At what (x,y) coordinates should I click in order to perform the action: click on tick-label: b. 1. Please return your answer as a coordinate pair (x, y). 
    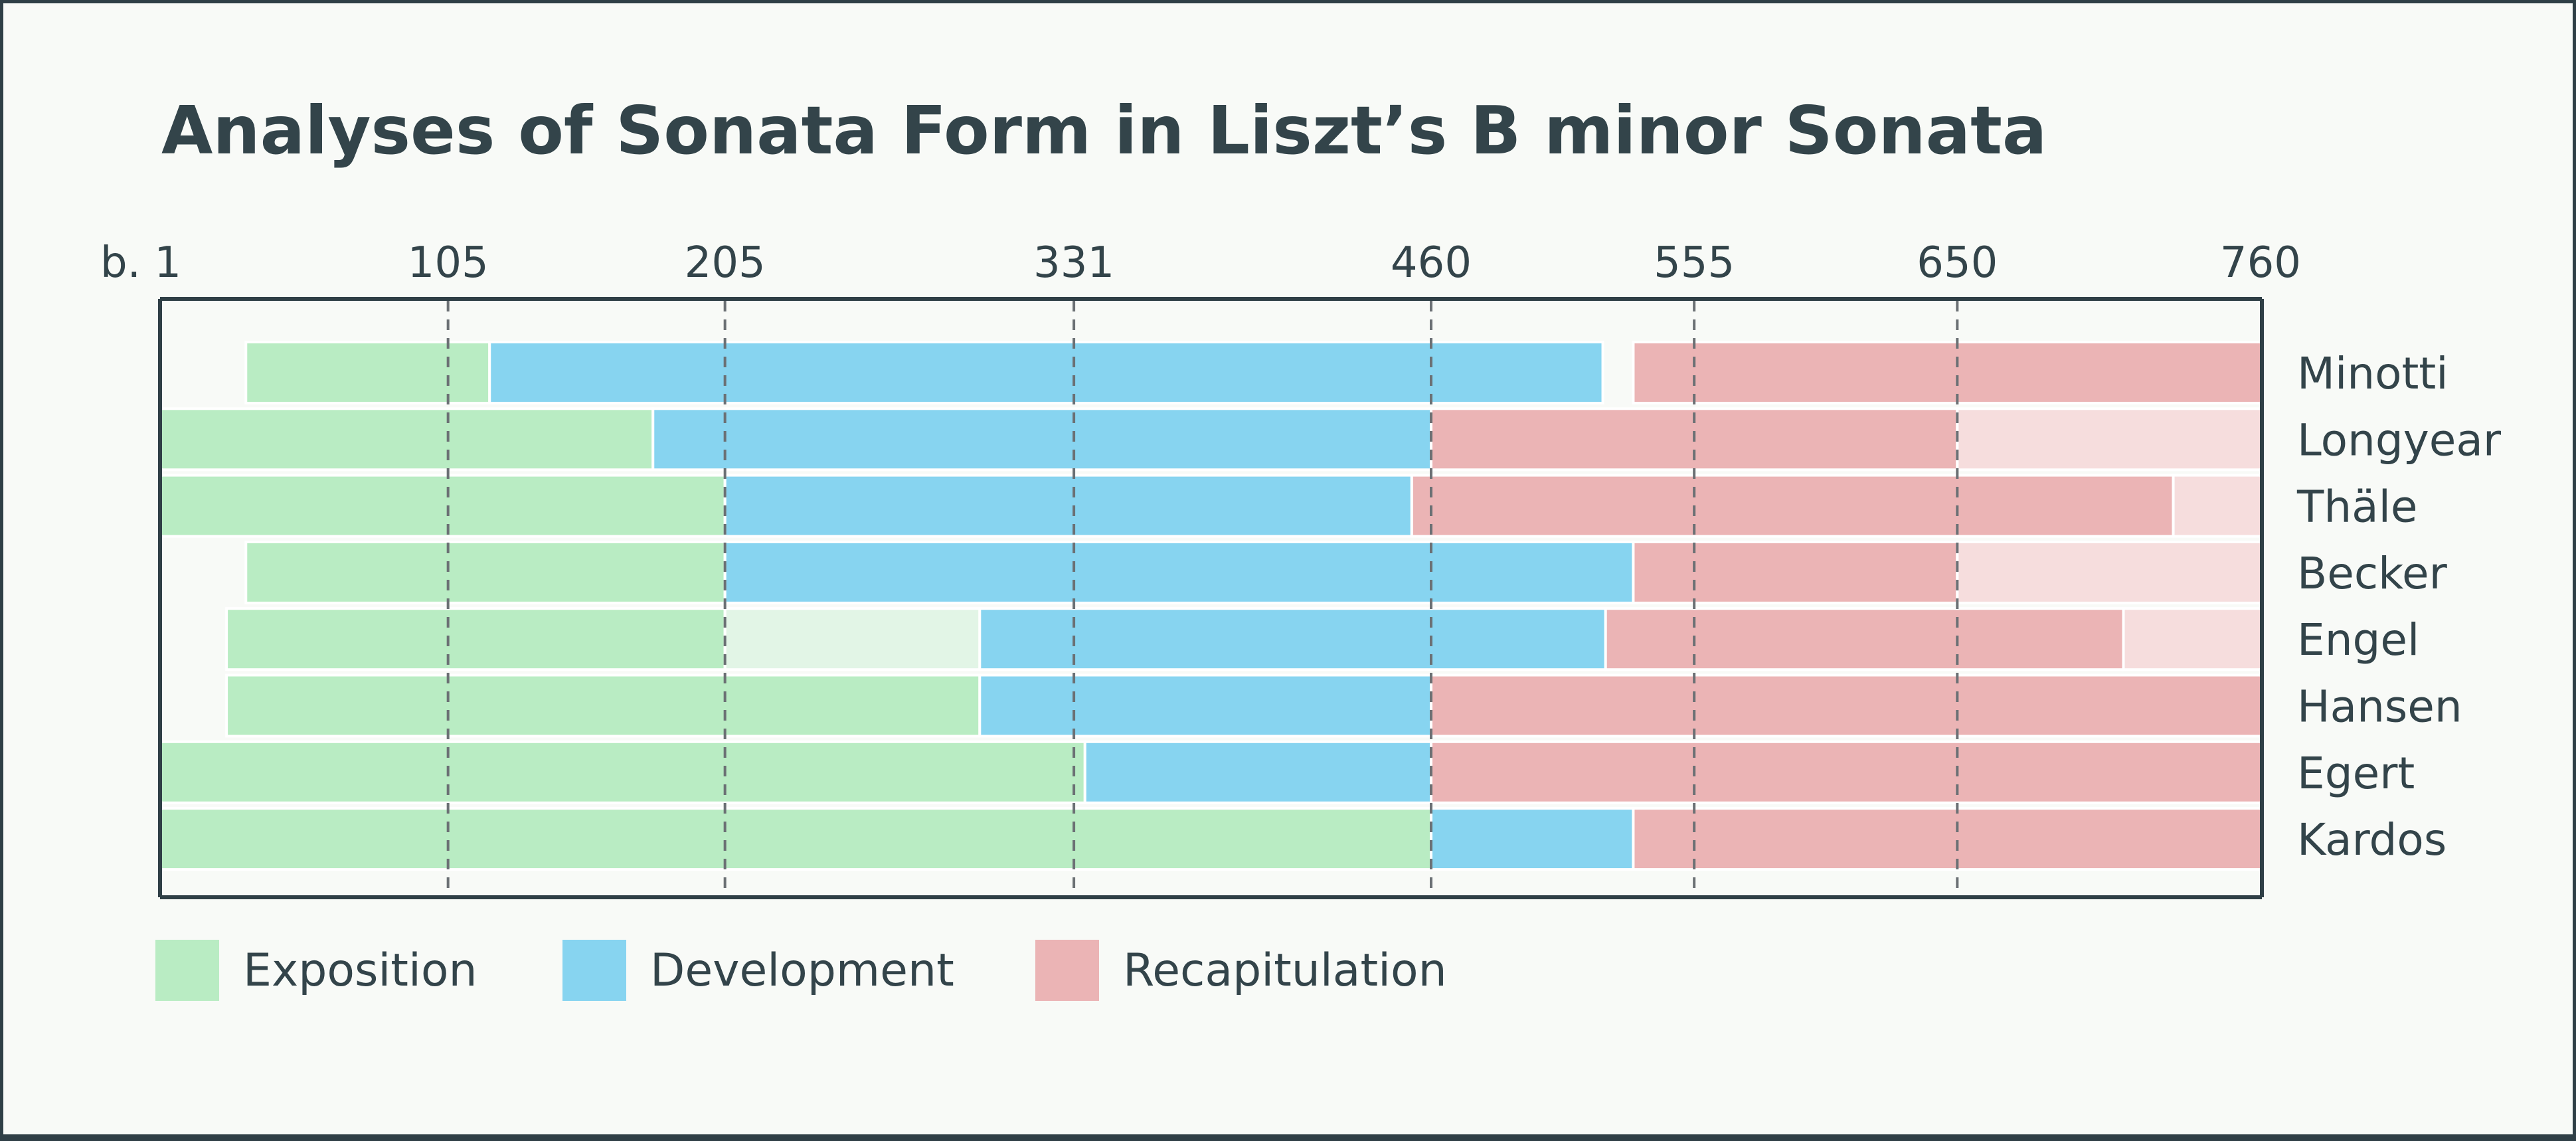
    Looking at the image, I should click on (140, 263).